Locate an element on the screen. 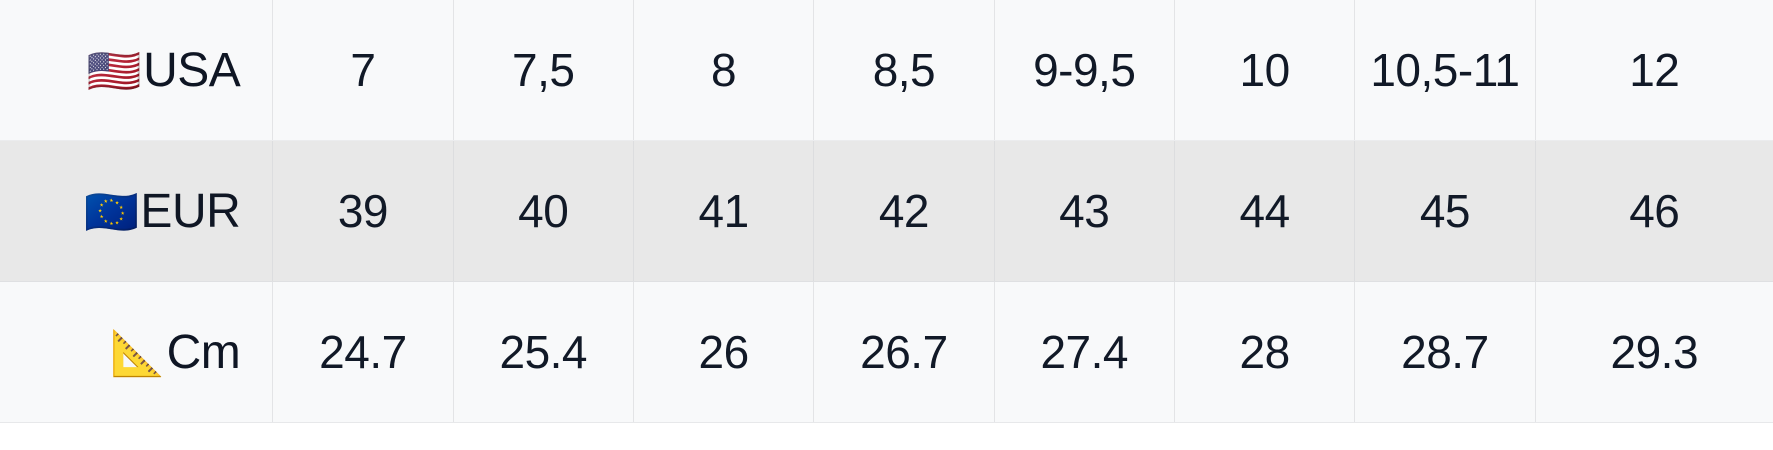 This screenshot has height=450, width=1773. cell-value: 46 is located at coordinates (1654, 211).